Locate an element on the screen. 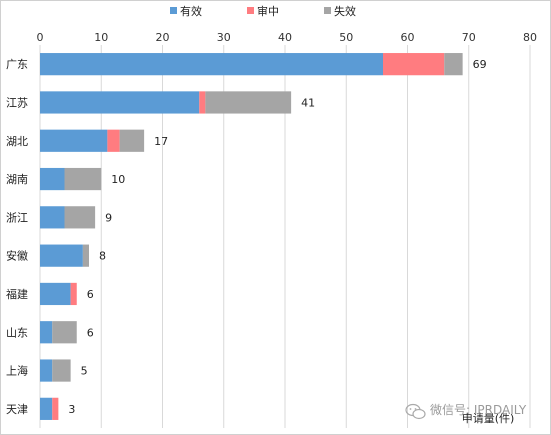 This screenshot has width=551, height=435. x-tick-label: 30 is located at coordinates (224, 37).